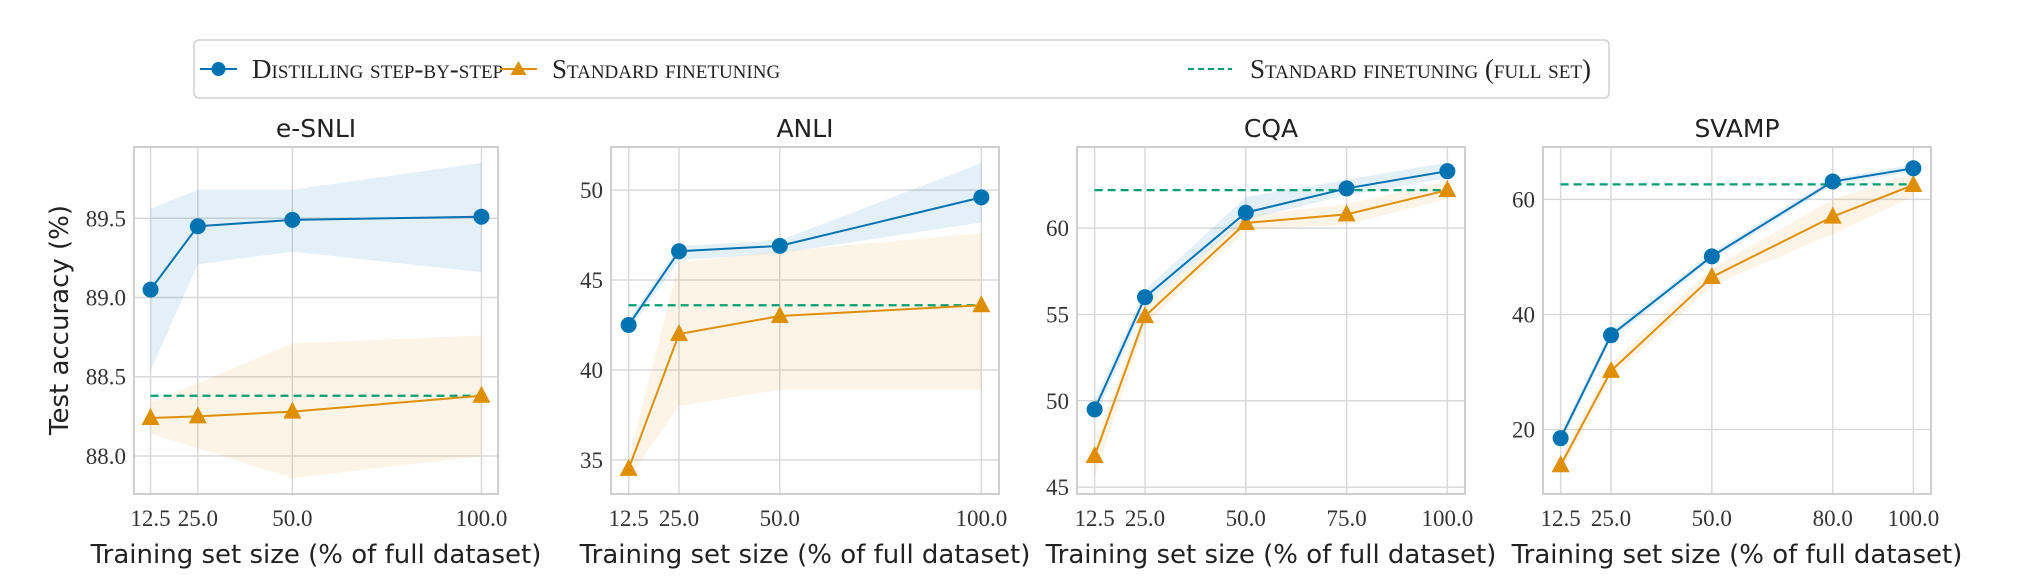 This screenshot has height=586, width=2024. Describe the element at coordinates (1271, 128) in the screenshot. I see `panel-title: CQA` at that location.